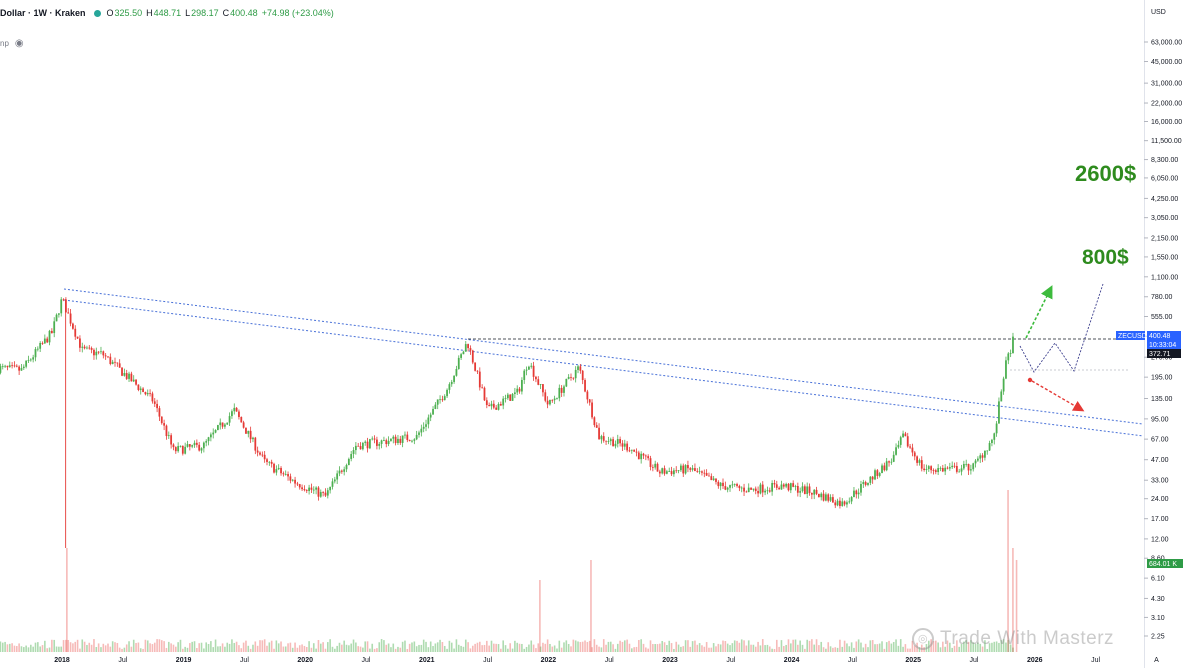 This screenshot has height=668, width=1188. What do you see at coordinates (1162, 399) in the screenshot?
I see `y-tick-label: 135.00` at bounding box center [1162, 399].